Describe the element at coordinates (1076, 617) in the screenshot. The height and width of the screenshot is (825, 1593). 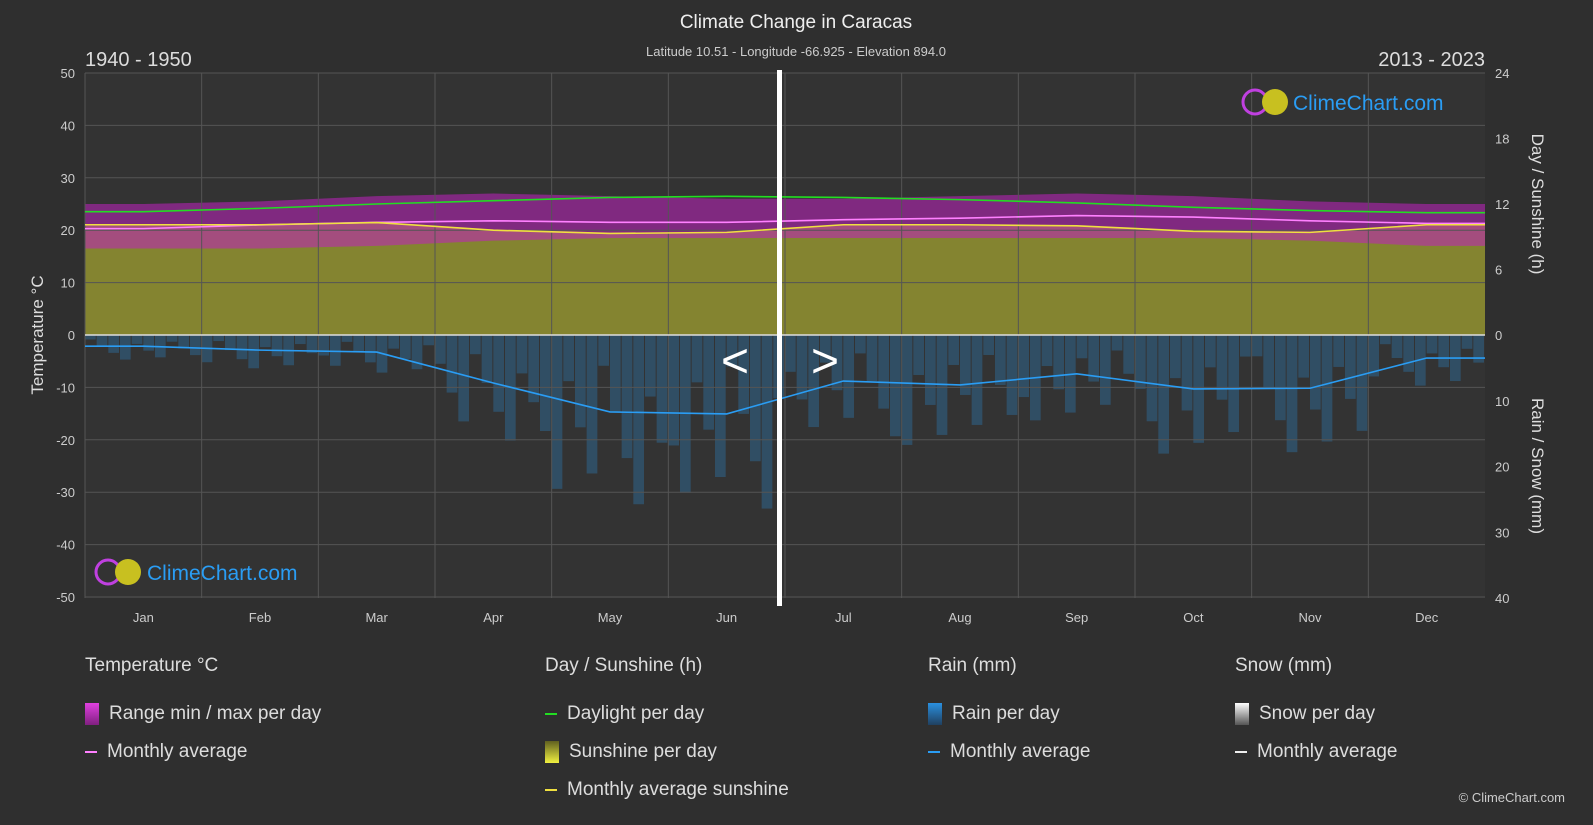
I see `x-tick: Sep` at that location.